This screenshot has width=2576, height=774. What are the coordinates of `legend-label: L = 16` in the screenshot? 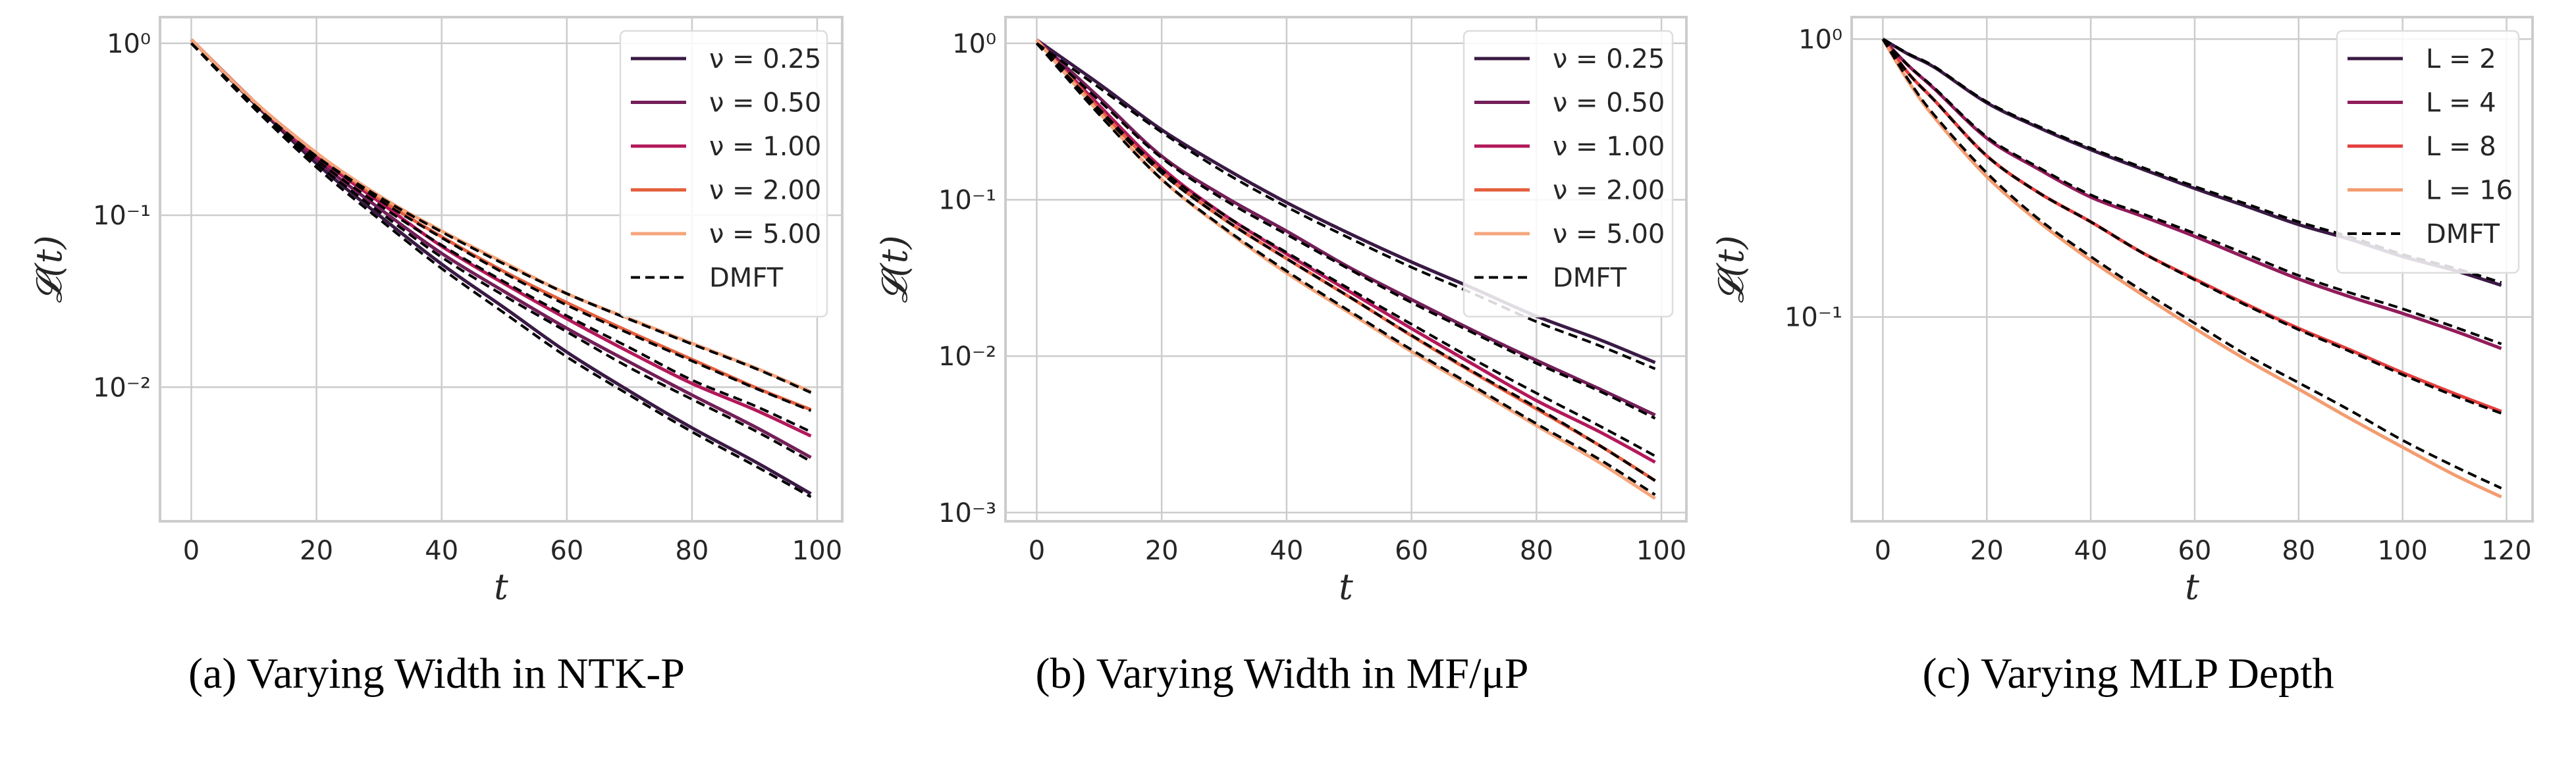 It's located at (2469, 191).